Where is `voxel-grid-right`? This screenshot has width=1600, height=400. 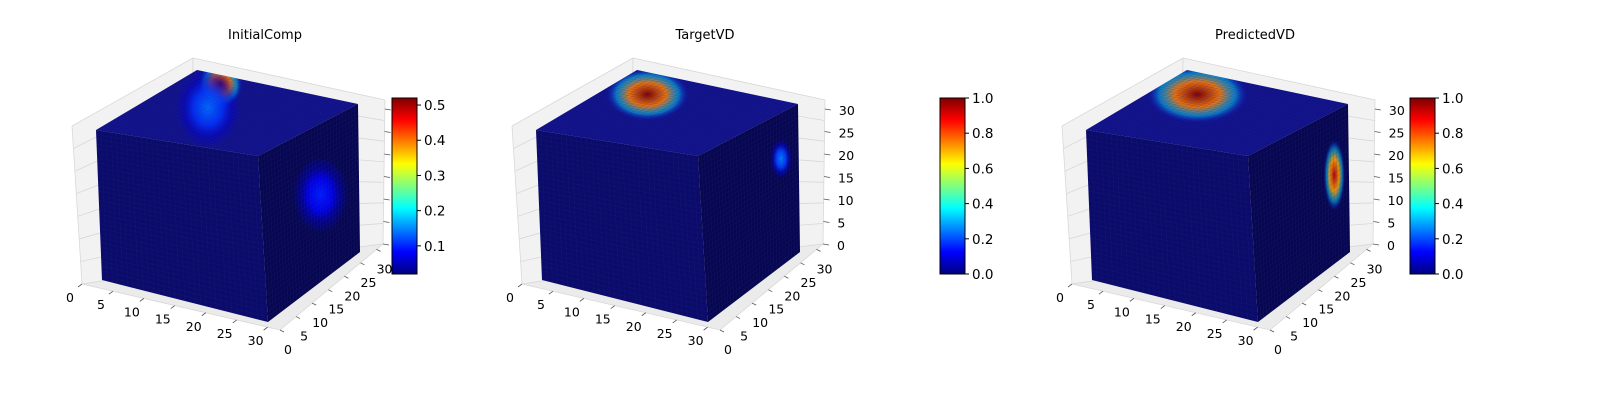 voxel-grid-right is located at coordinates (749, 212).